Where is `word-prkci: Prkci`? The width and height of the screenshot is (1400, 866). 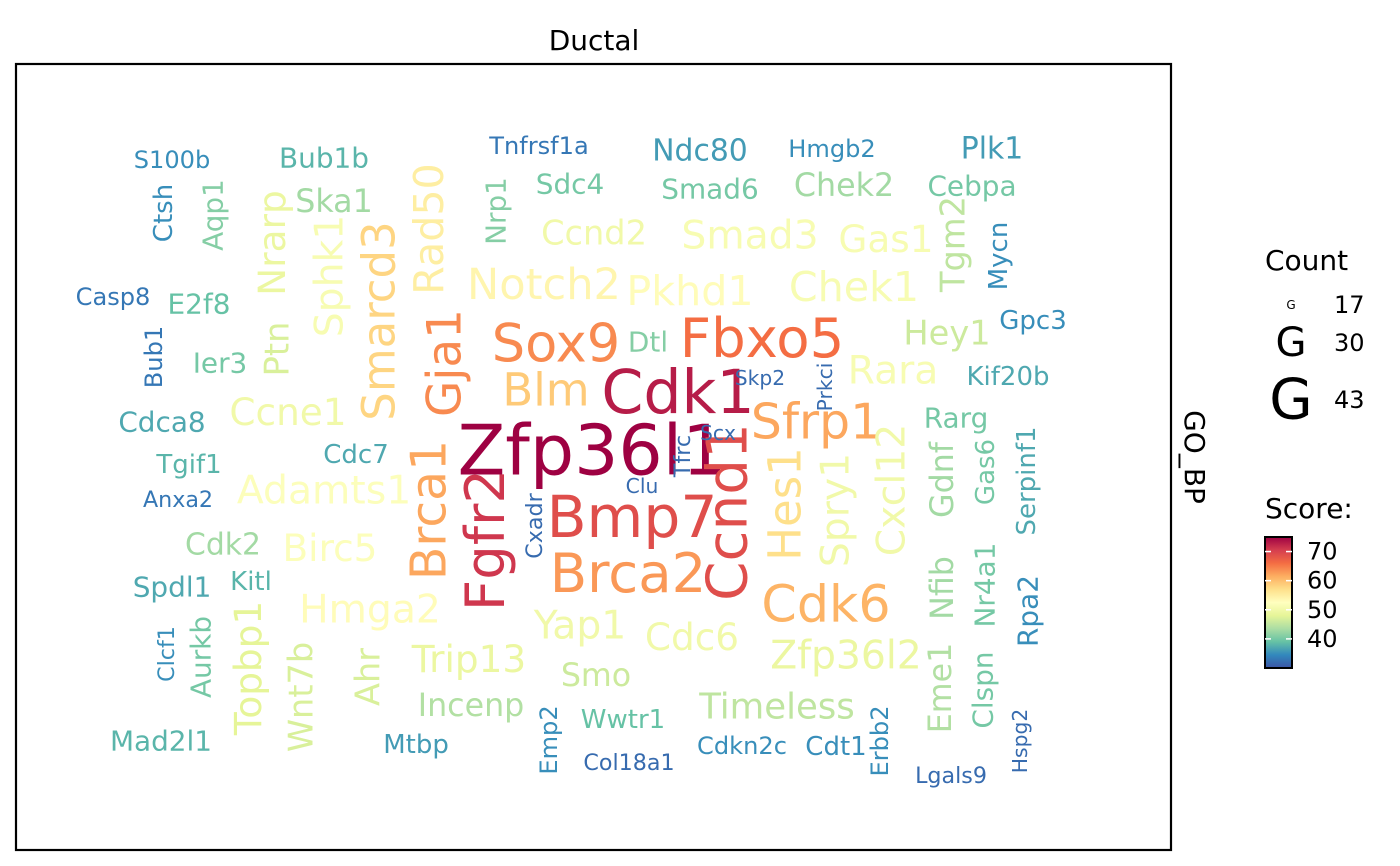 word-prkci: Prkci is located at coordinates (825, 387).